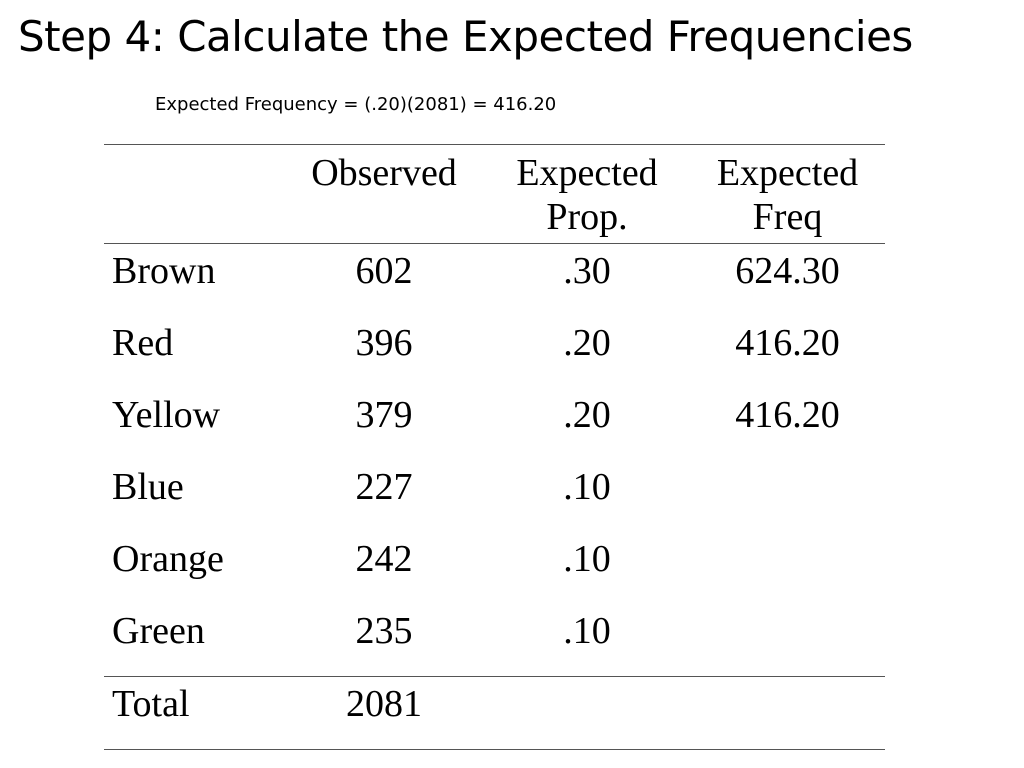  I want to click on table-row: Blue 227 .10, so click(494, 496).